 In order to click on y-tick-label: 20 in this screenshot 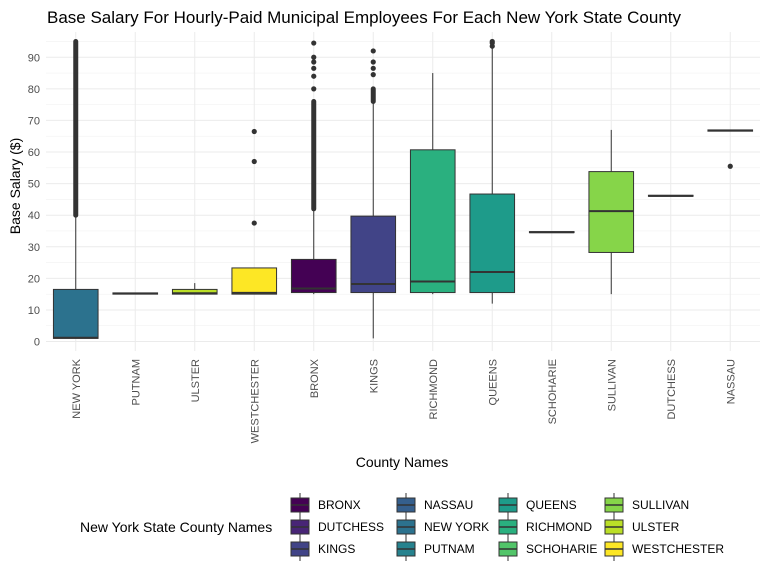, I will do `click(34, 279)`.